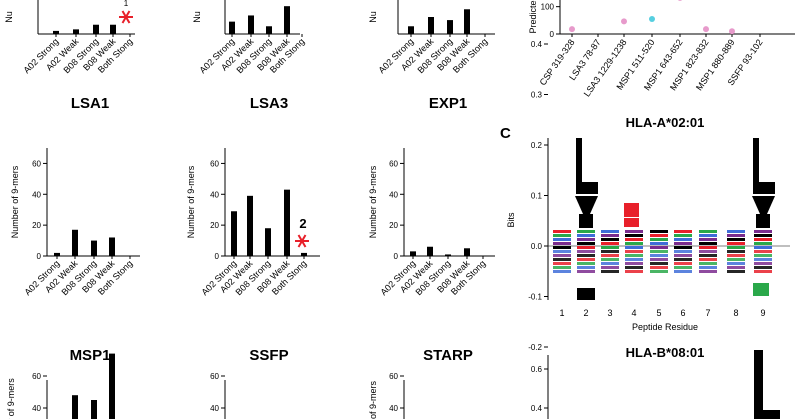 The width and height of the screenshot is (800, 419). I want to click on y-axis-label: Predicte, so click(533, 16).